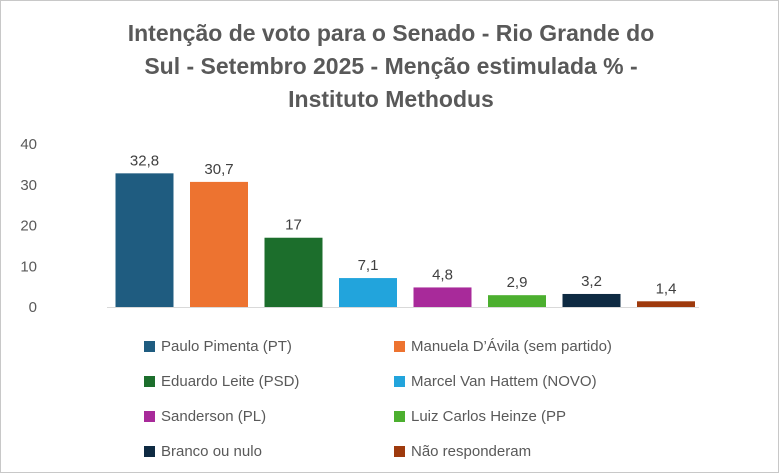 This screenshot has height=474, width=779. Describe the element at coordinates (391, 99) in the screenshot. I see `chart-title-line-3: Instituto Methodus` at that location.